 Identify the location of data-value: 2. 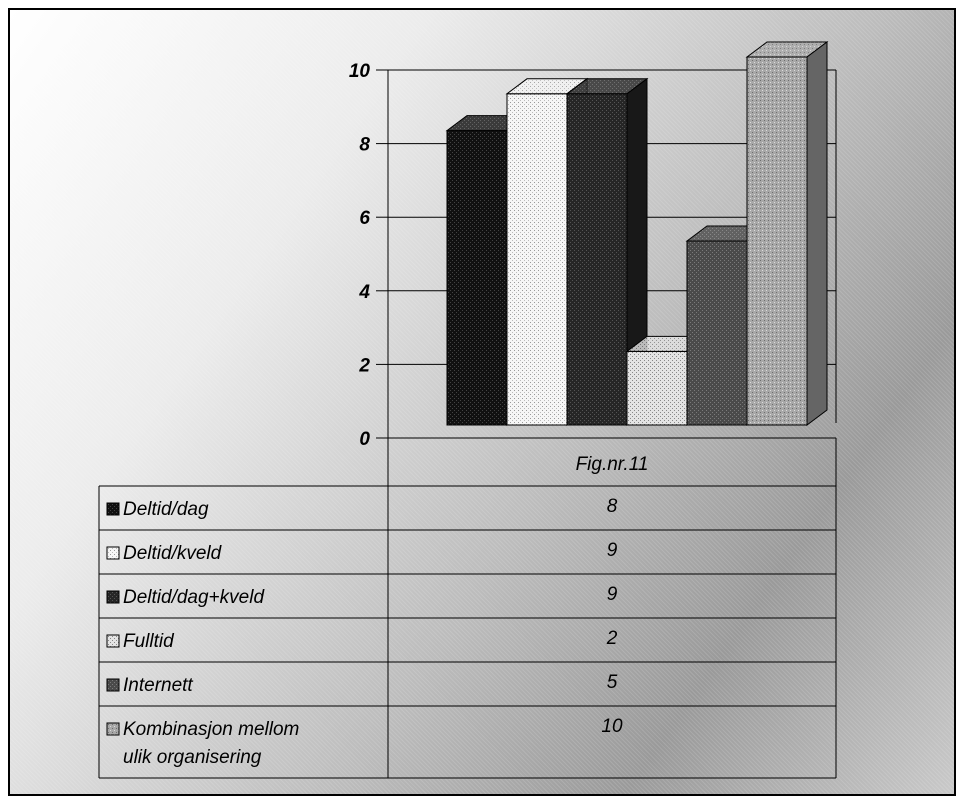
(612, 638).